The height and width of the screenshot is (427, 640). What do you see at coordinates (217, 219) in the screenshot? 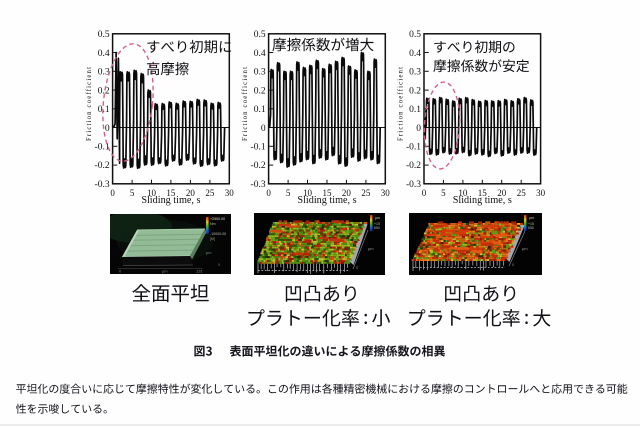
I see `svg-text: +2500.00` at bounding box center [217, 219].